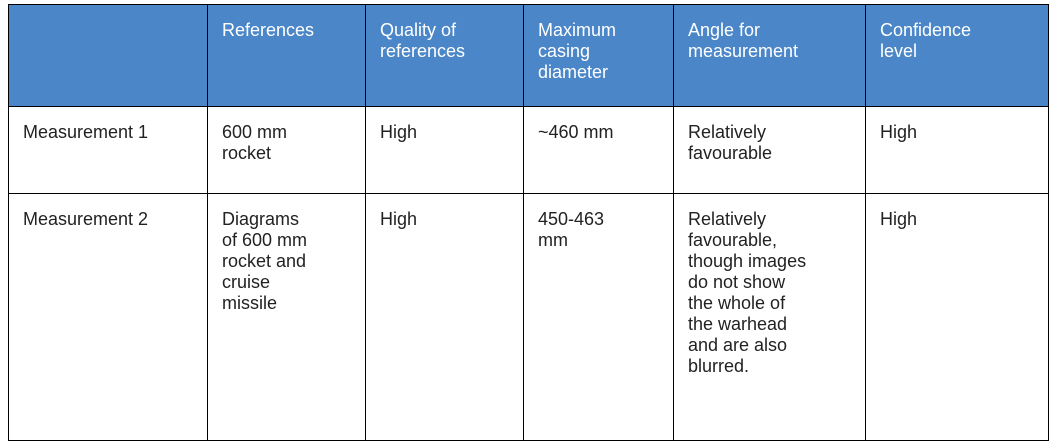 This screenshot has width=1057, height=445. What do you see at coordinates (108, 55) in the screenshot?
I see `header-cell` at bounding box center [108, 55].